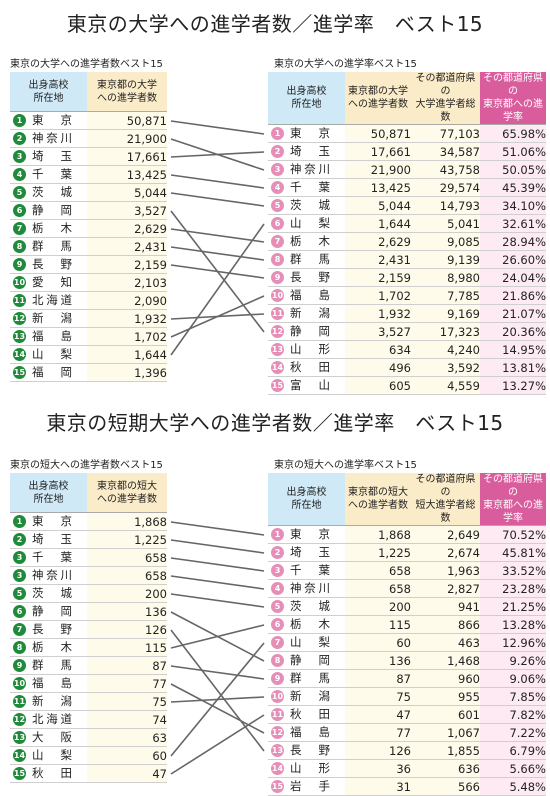 Image resolution: width=550 pixels, height=796 pixels. I want to click on table-row: 9 長野 2,159 8,980 24.04%, so click(407, 277).